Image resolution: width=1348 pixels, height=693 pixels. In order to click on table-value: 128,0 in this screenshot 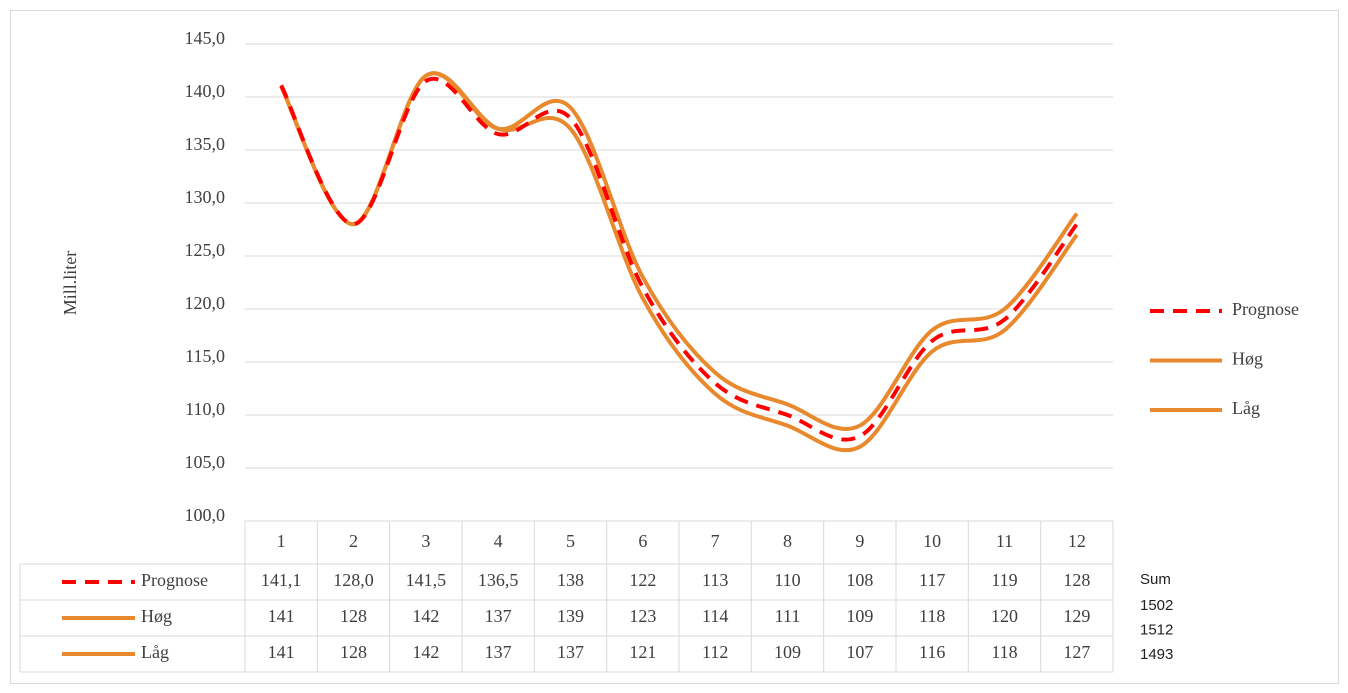, I will do `click(353, 580)`.